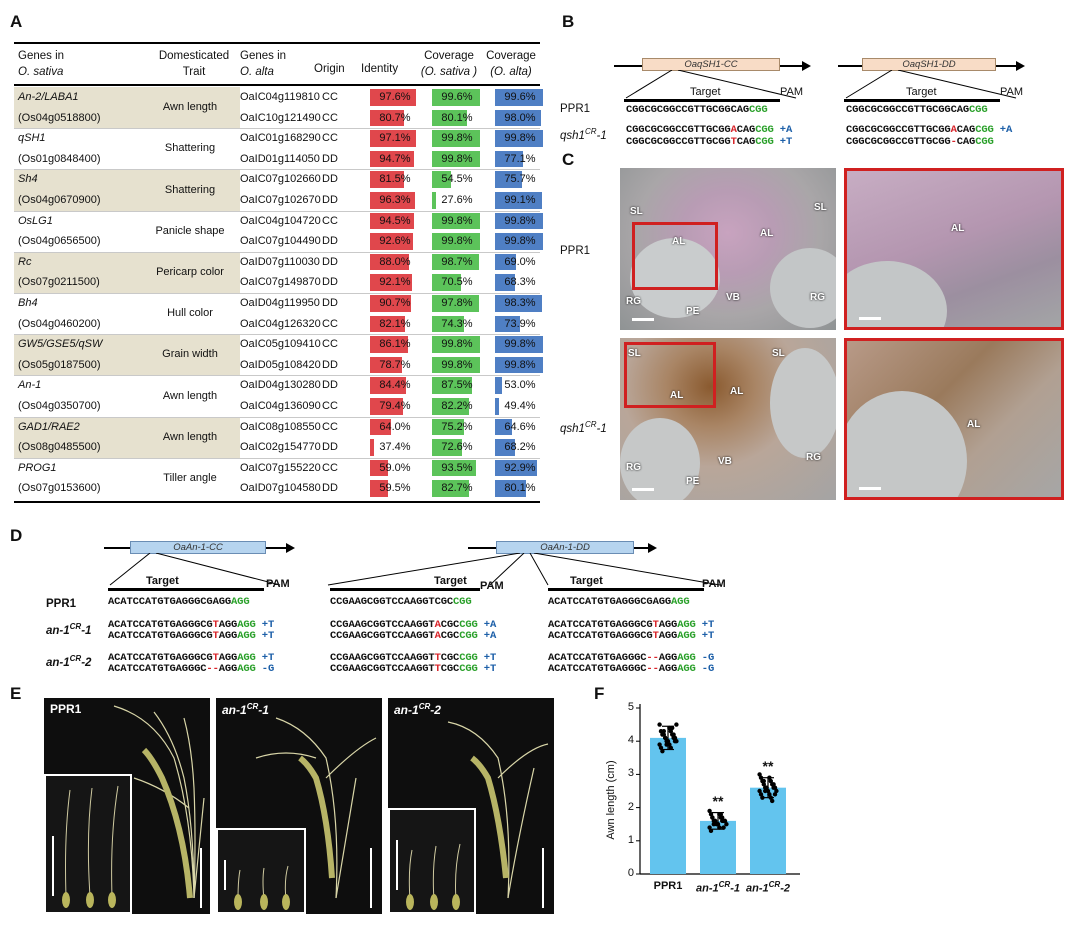 The height and width of the screenshot is (925, 1080). I want to click on y-tick-label: 2, so click(630, 806).